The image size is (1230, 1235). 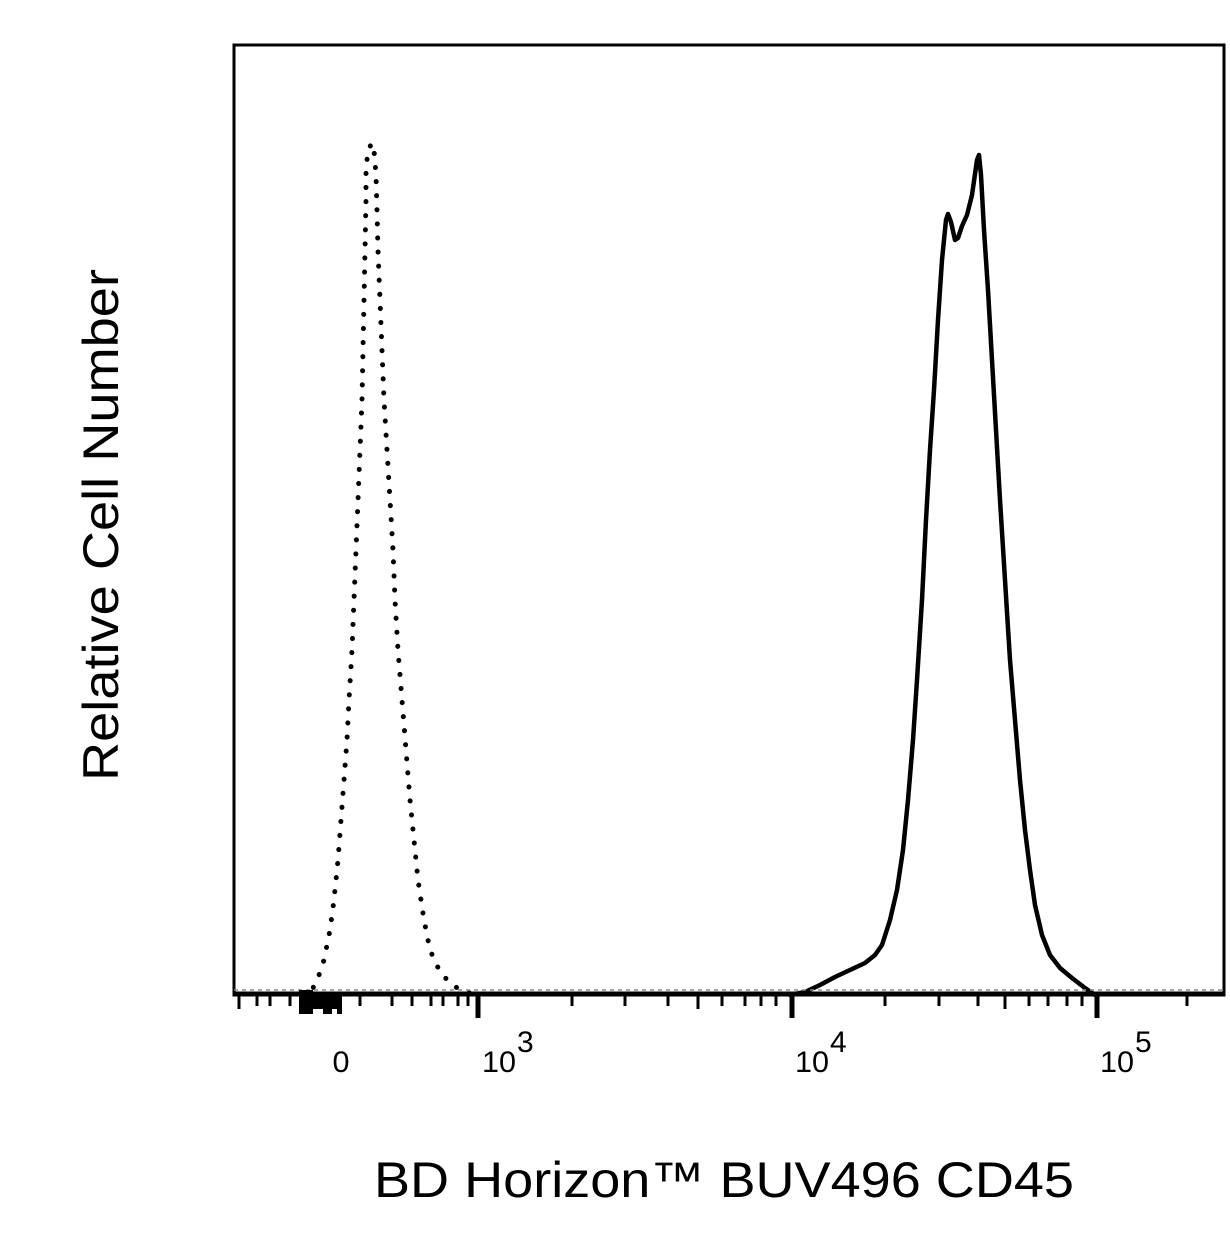 What do you see at coordinates (1117, 1062) in the screenshot?
I see `tick-label-1e5-base: 10` at bounding box center [1117, 1062].